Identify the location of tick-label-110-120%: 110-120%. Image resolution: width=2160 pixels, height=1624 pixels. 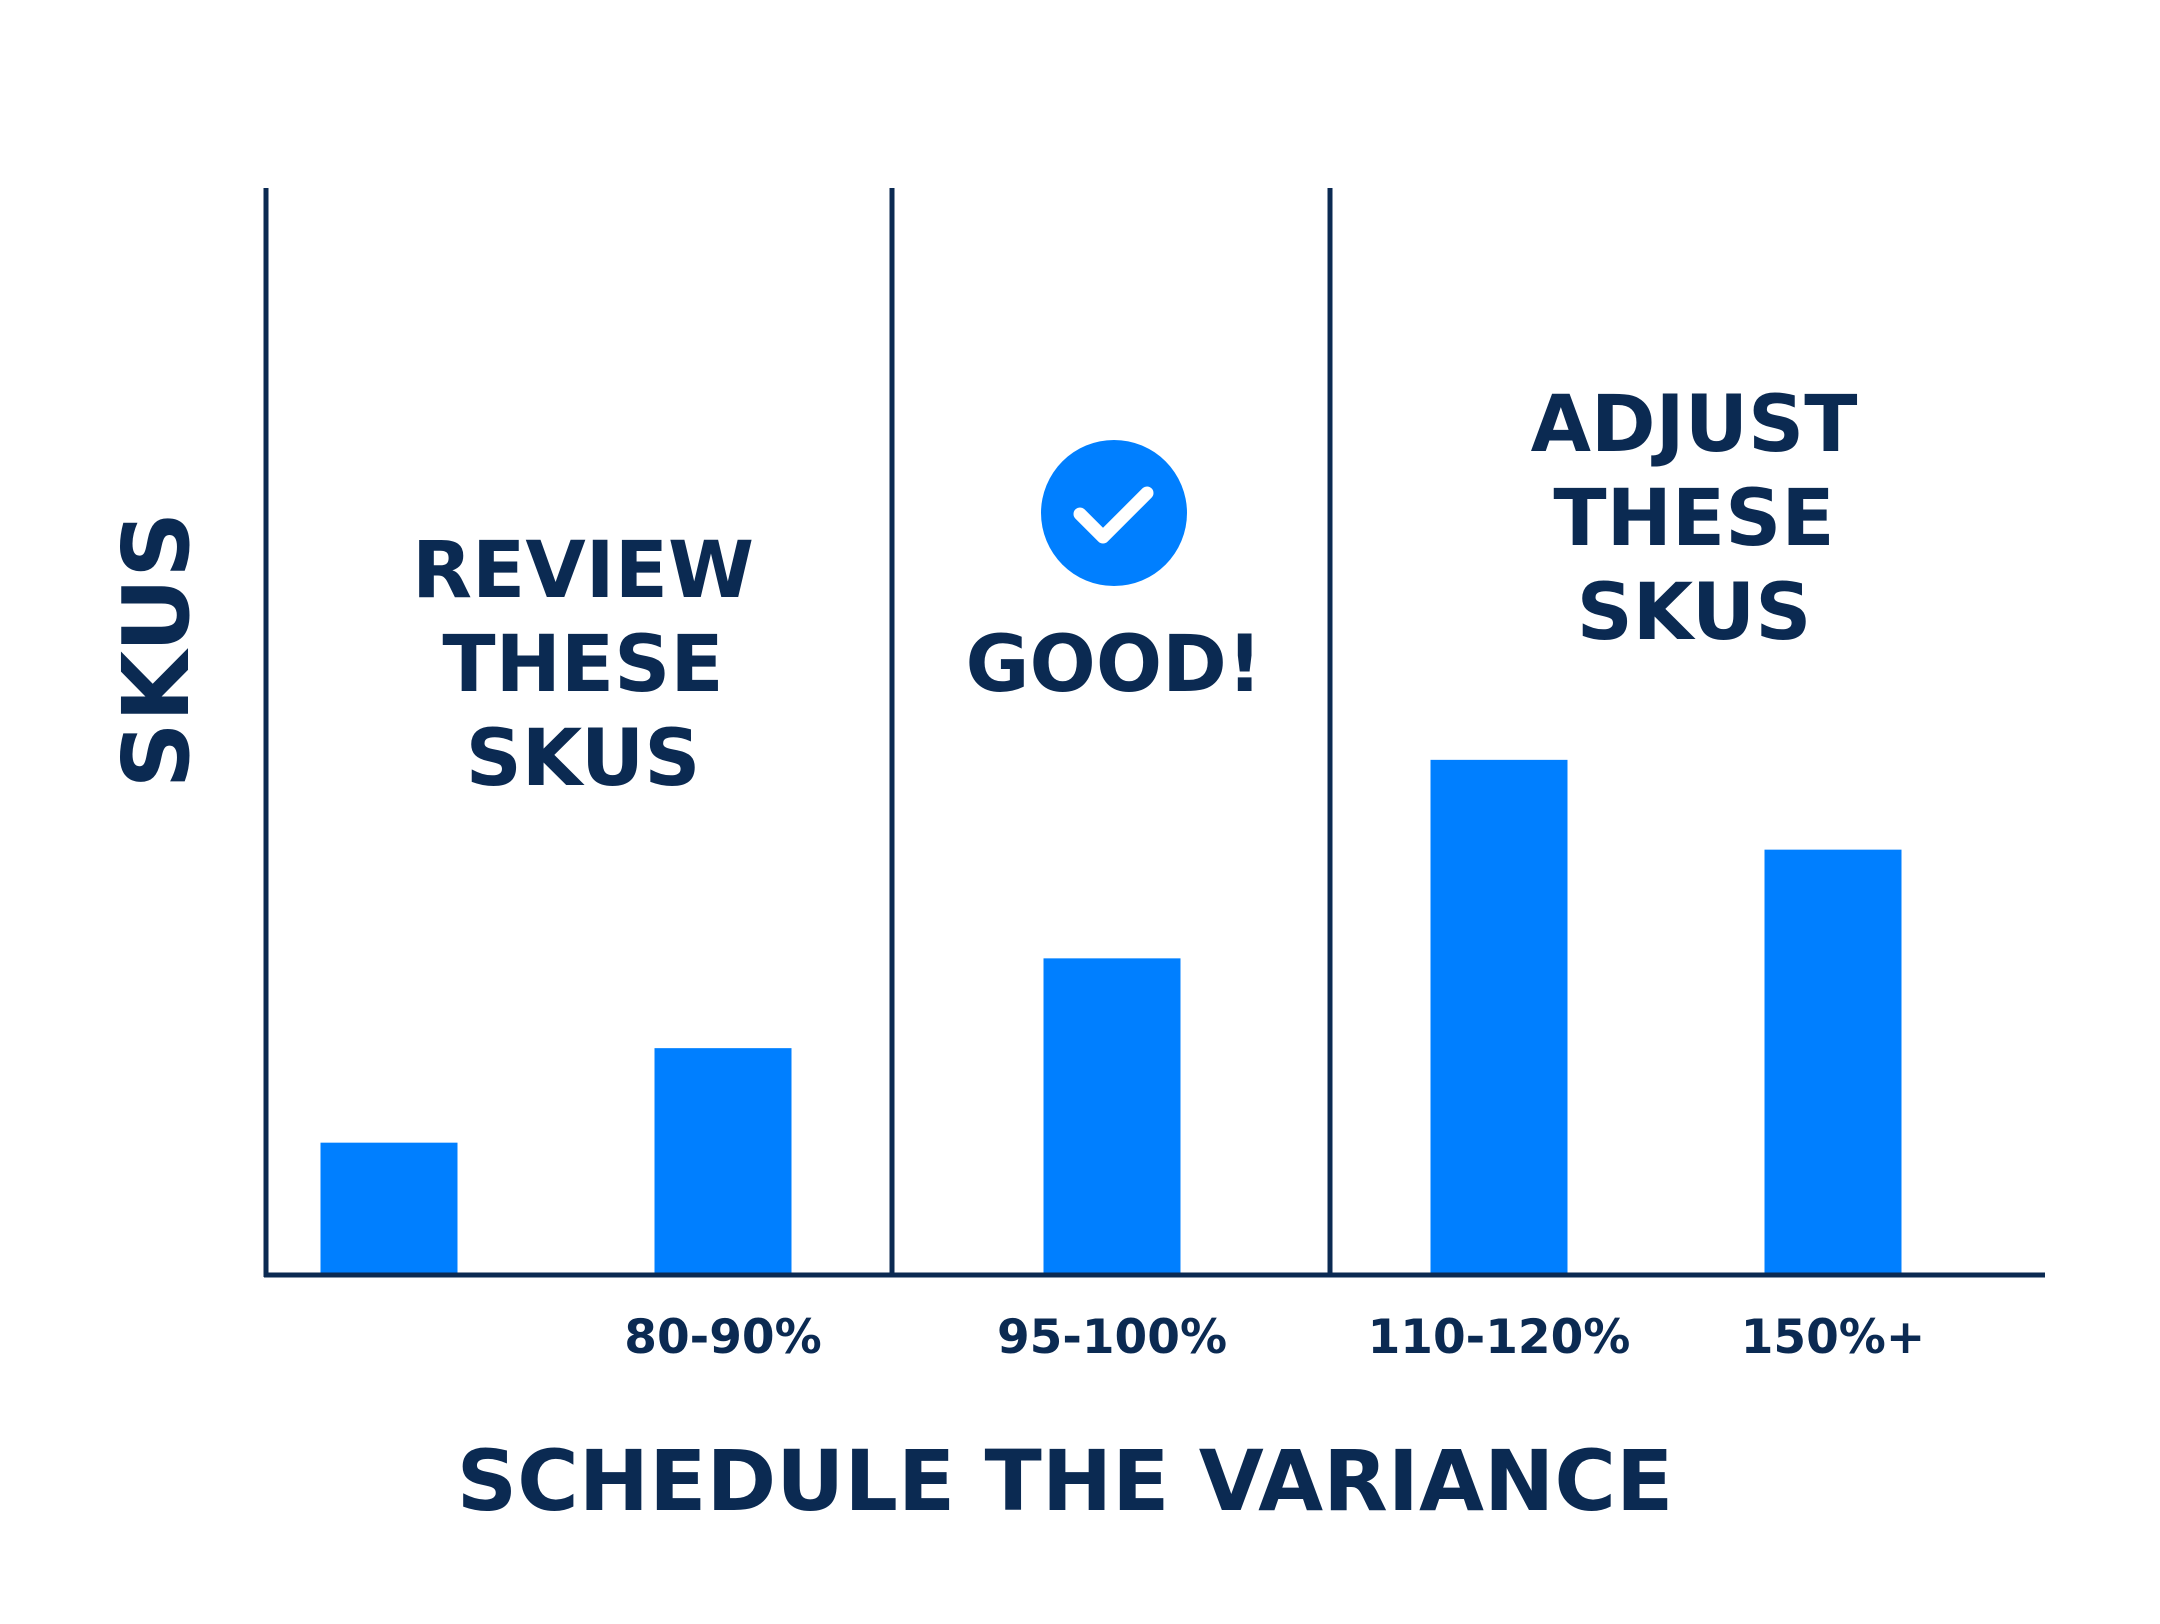
(1499, 1337).